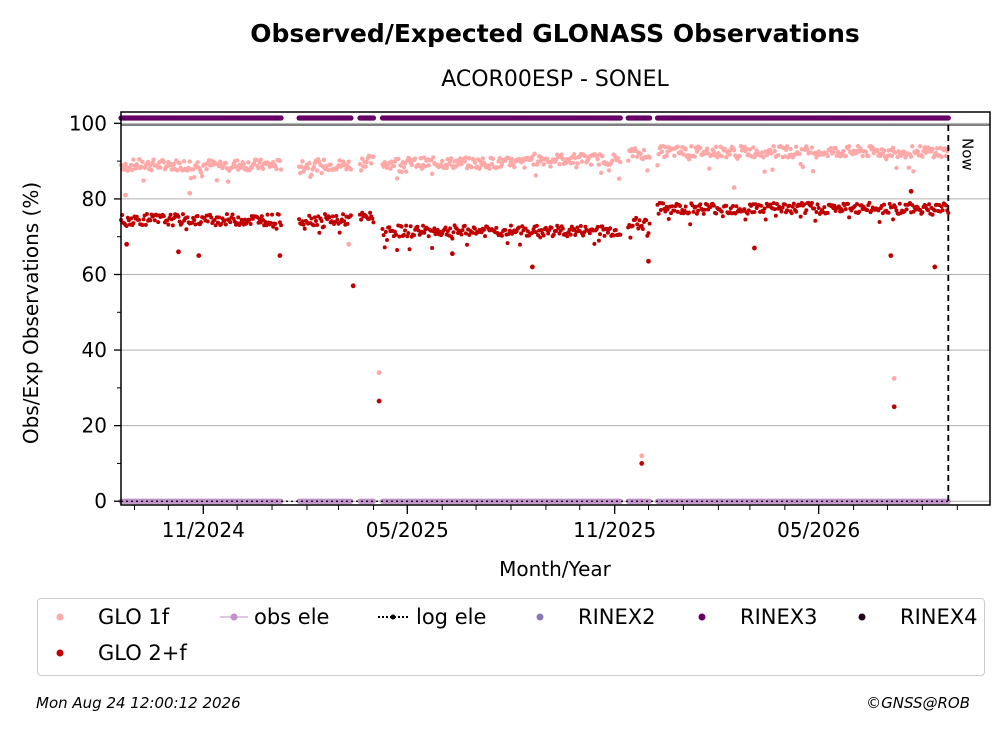 The height and width of the screenshot is (734, 1008). What do you see at coordinates (918, 703) in the screenshot?
I see `footer-credit: ©GNSS@ROB` at bounding box center [918, 703].